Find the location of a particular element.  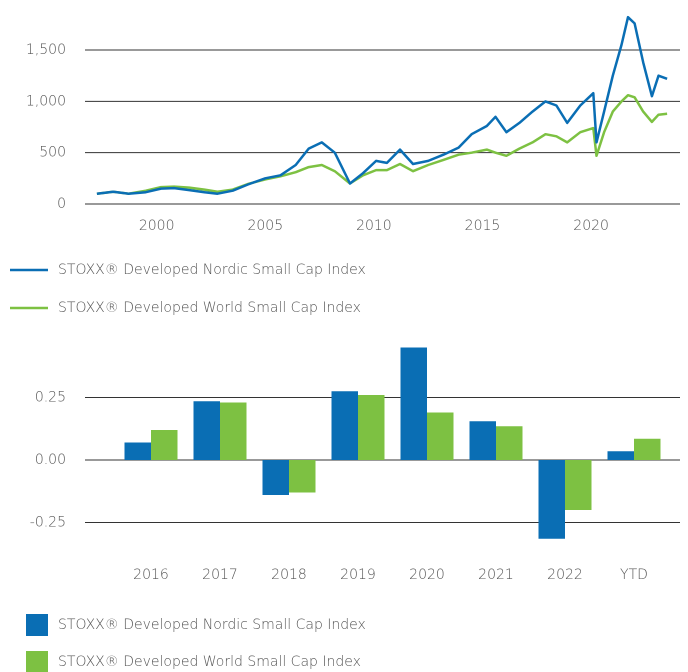

x-tick-label: YTD is located at coordinates (634, 575).